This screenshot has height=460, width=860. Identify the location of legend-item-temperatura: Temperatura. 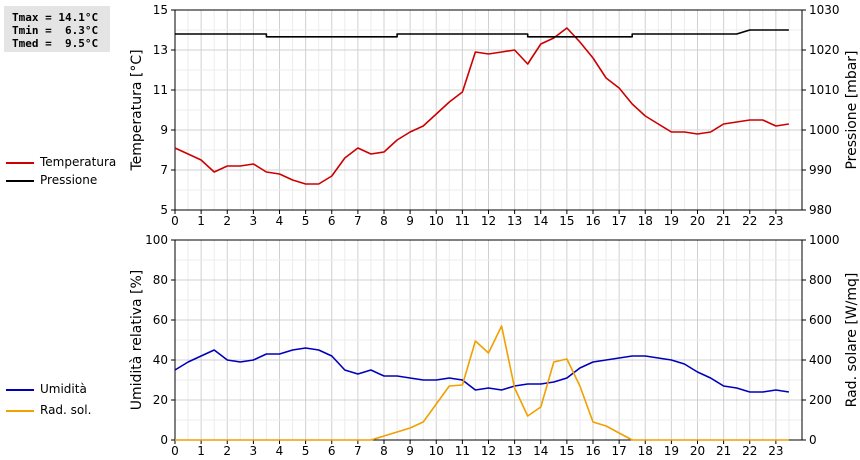
(71, 164).